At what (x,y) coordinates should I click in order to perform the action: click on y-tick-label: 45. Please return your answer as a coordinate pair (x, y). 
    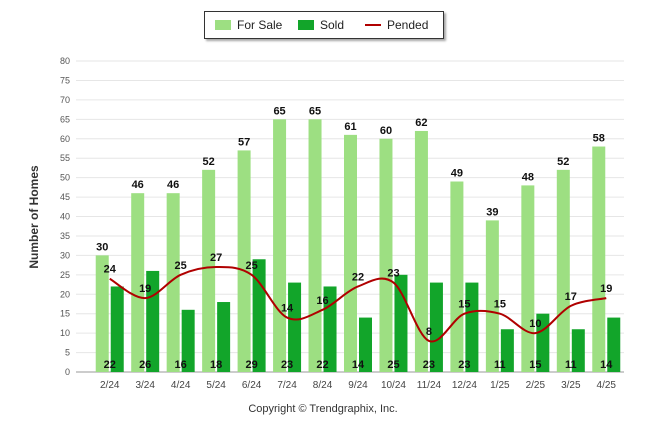
    Looking at the image, I should click on (65, 197).